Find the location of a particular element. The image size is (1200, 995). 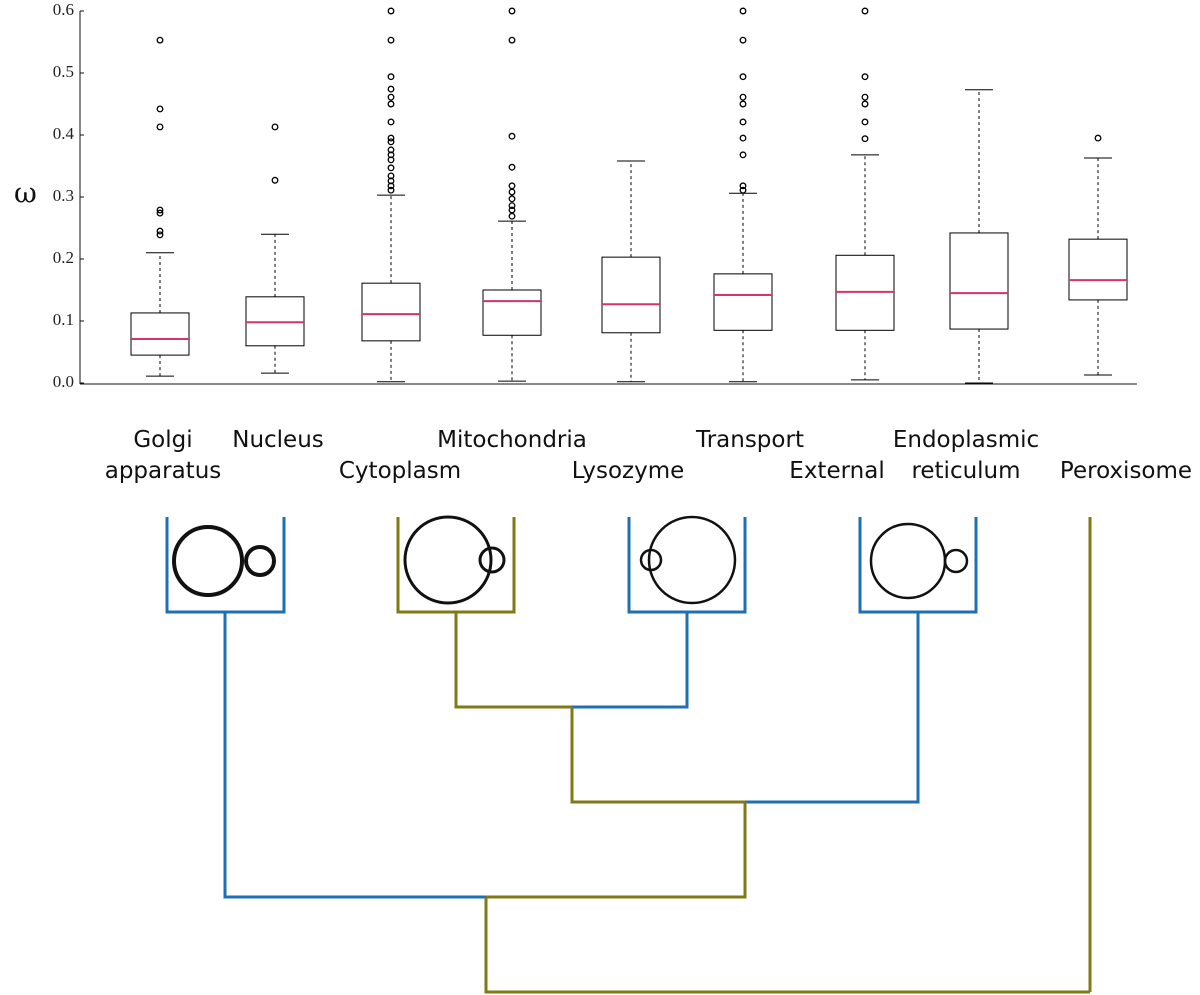

category-label: External is located at coordinates (837, 471).